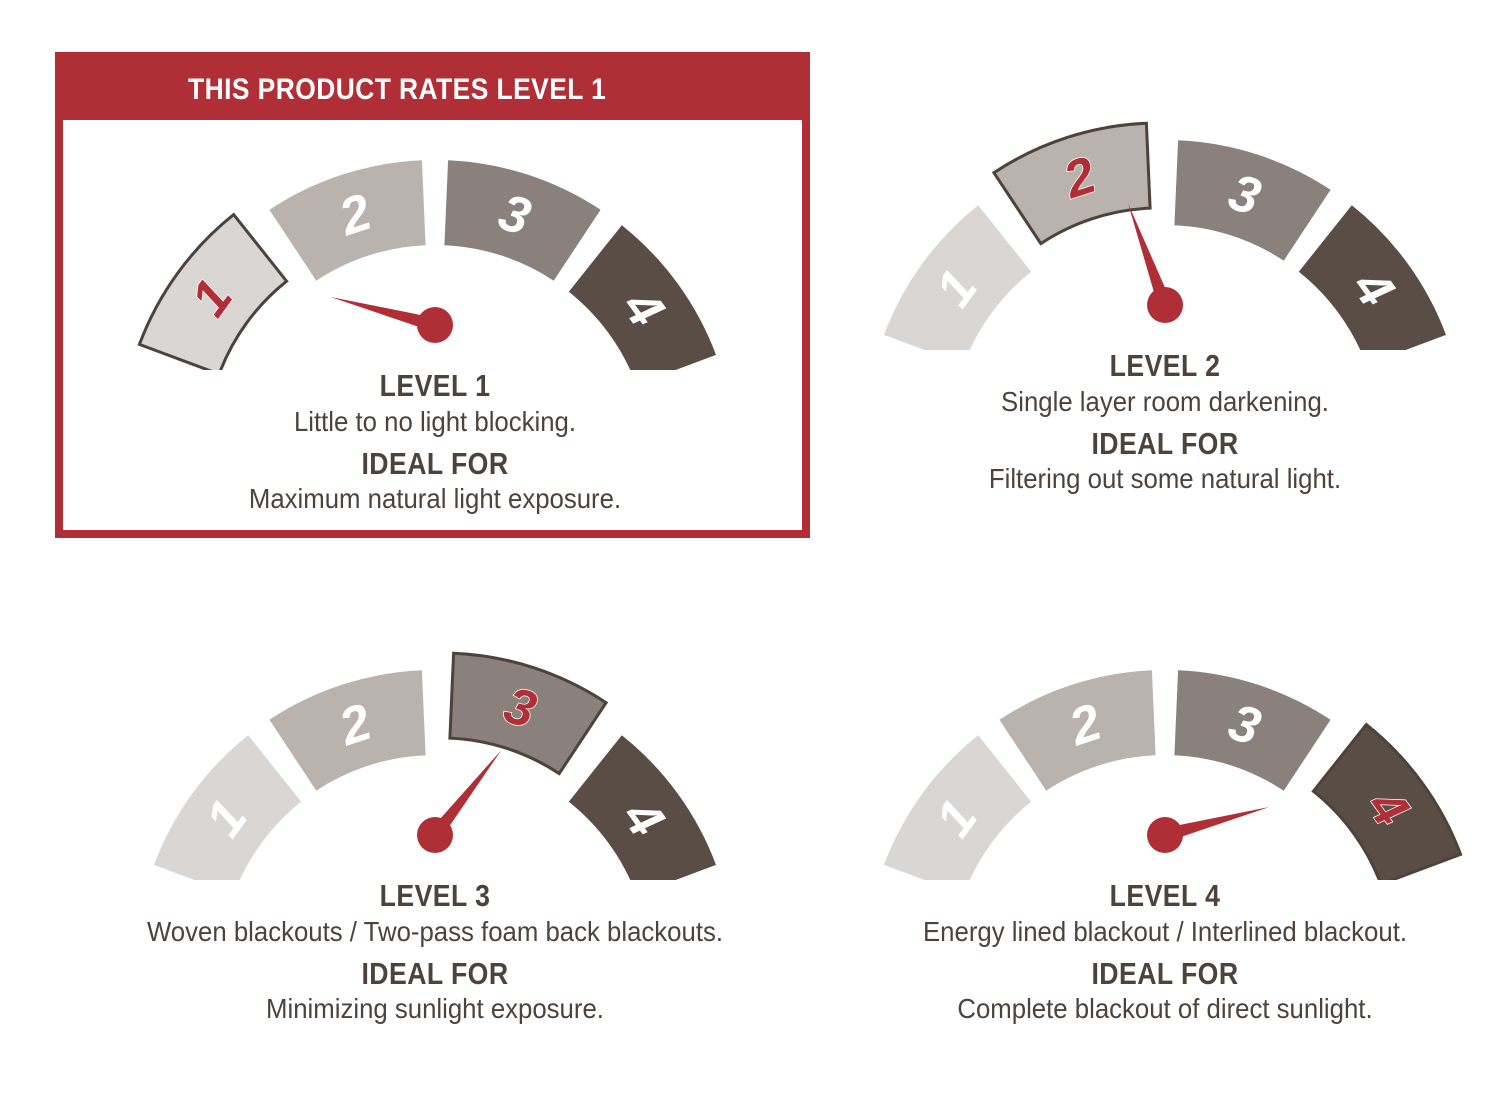  Describe the element at coordinates (435, 1008) in the screenshot. I see `ideal-for-description: Minimizing sunlight exposure.` at that location.